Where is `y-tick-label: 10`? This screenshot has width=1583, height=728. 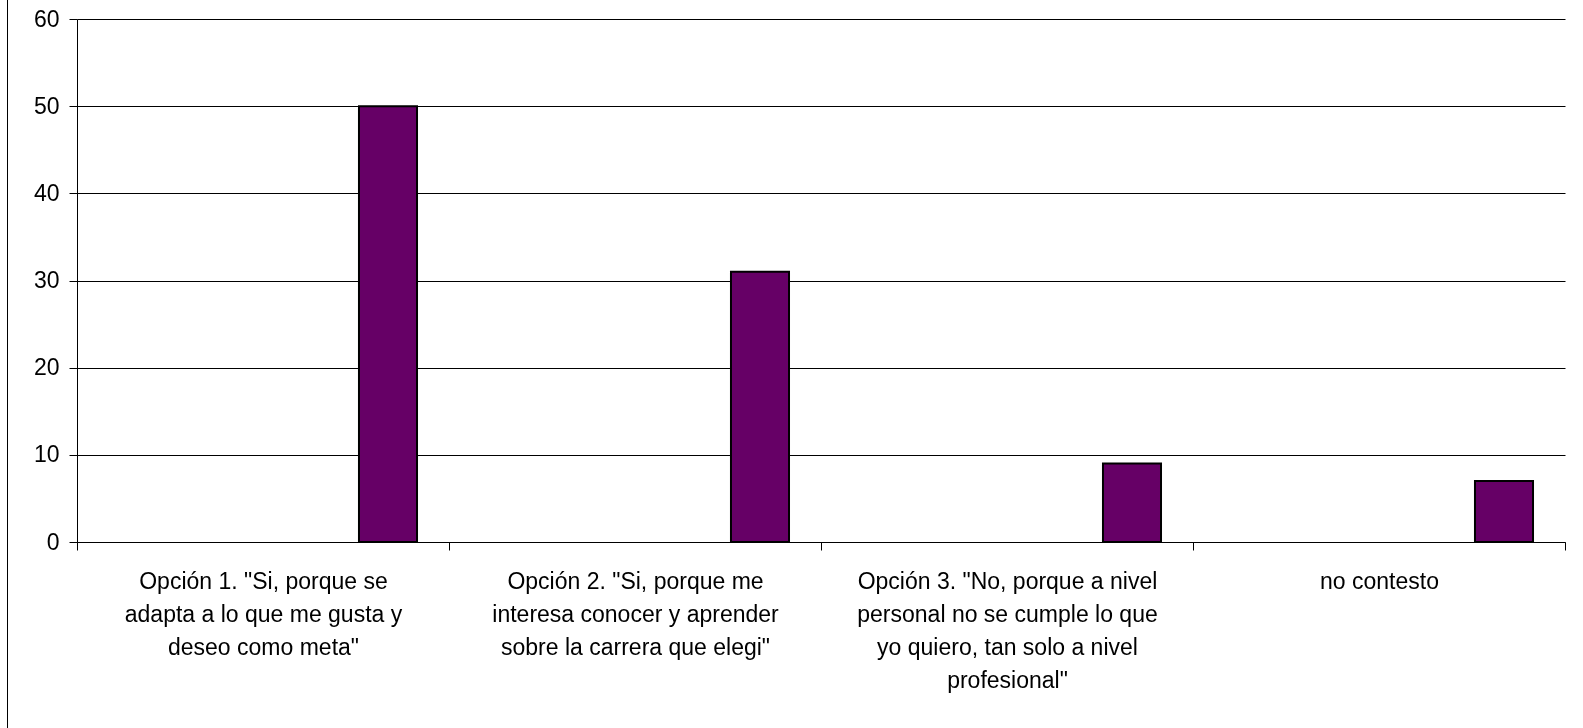 y-tick-label: 10 is located at coordinates (46, 454).